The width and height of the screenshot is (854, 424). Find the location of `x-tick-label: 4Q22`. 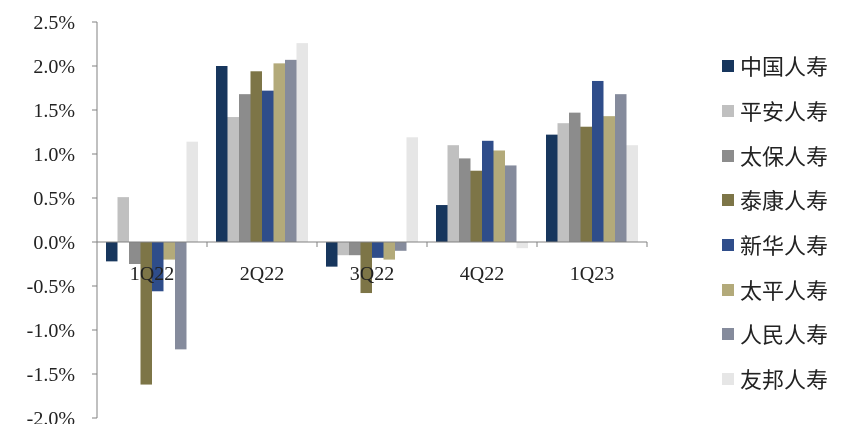

x-tick-label: 4Q22 is located at coordinates (482, 274).